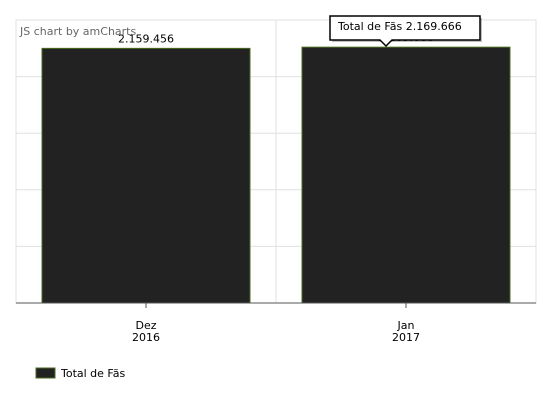 This screenshot has width=556, height=404. Describe the element at coordinates (146, 337) in the screenshot. I see `x-tick-label: 2016` at that location.